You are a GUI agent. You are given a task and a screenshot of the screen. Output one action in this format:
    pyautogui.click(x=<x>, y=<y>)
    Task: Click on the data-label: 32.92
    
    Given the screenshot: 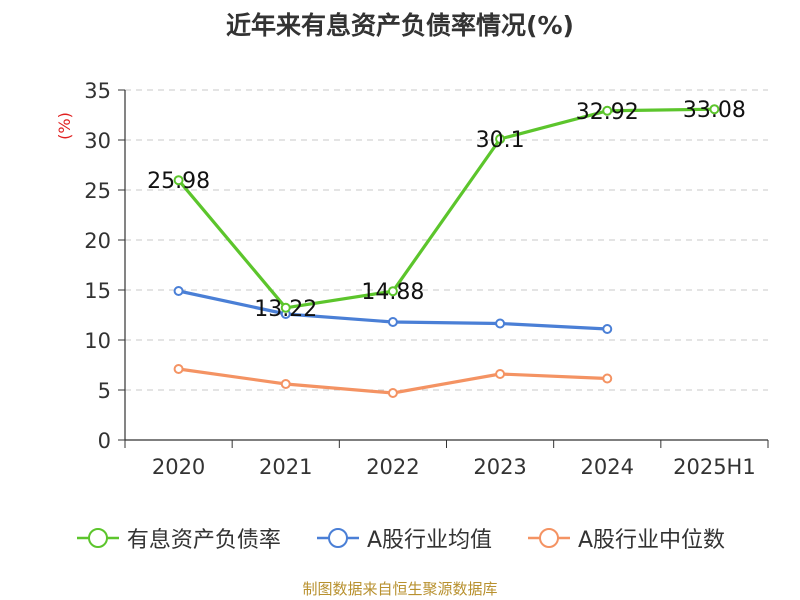 What is the action you would take?
    pyautogui.click(x=607, y=112)
    